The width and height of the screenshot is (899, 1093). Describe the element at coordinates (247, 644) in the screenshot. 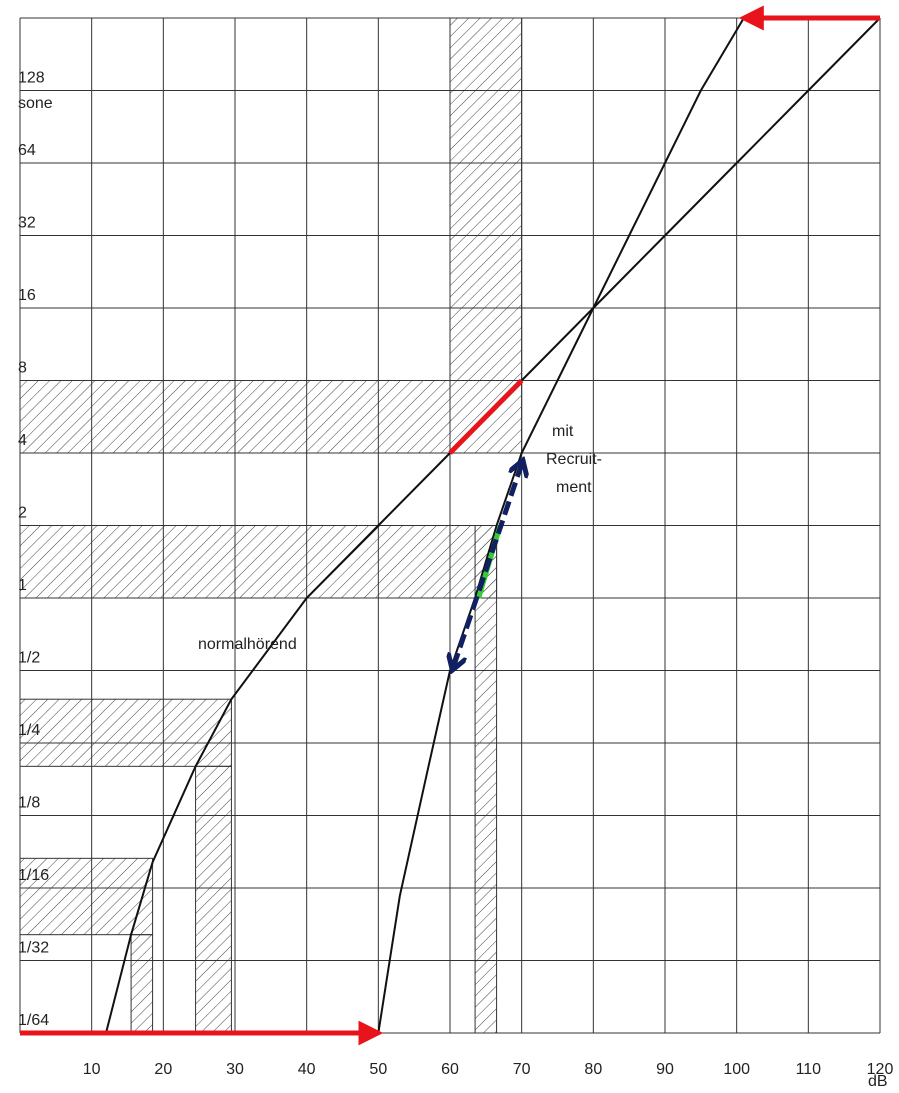

I see `series-label: normalhörend` at that location.